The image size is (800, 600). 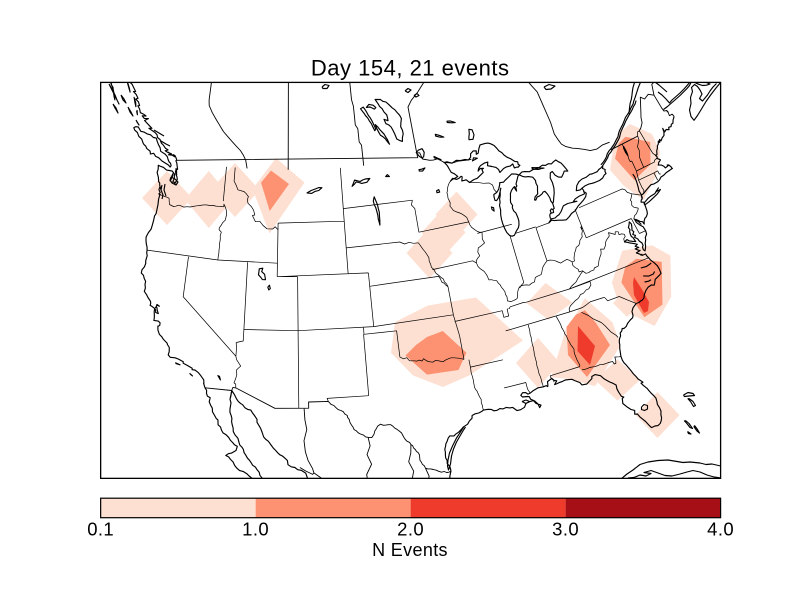 What do you see at coordinates (565, 529) in the screenshot?
I see `svg-text: 3.0` at bounding box center [565, 529].